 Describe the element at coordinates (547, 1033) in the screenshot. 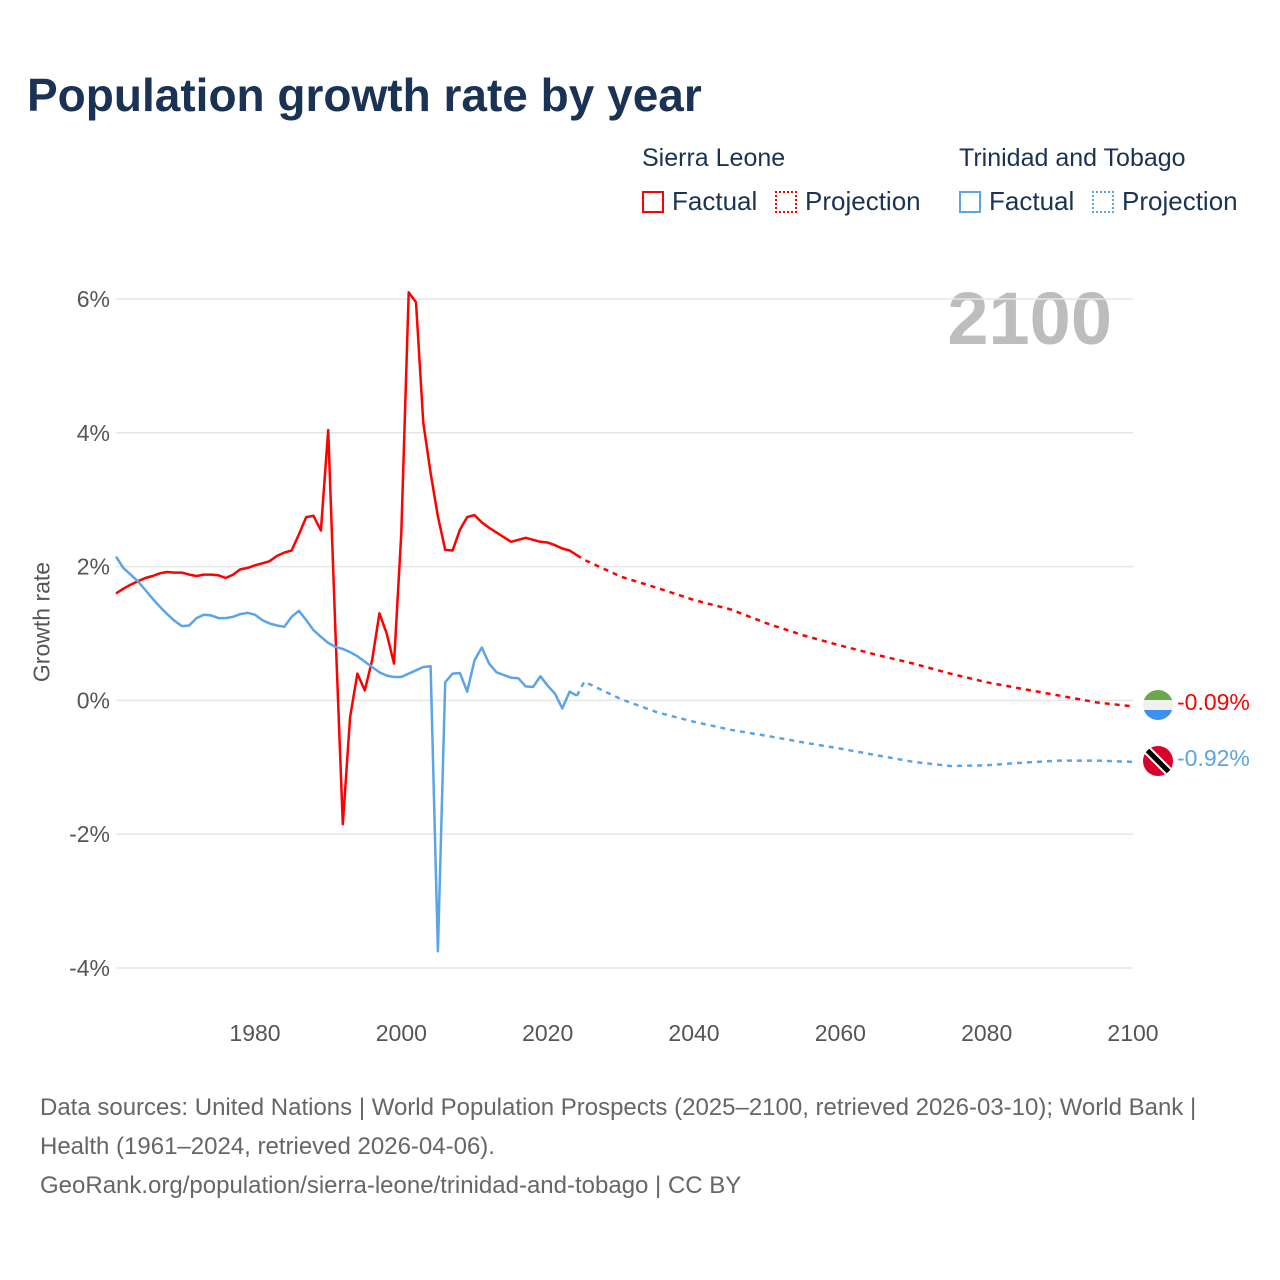

I see `x-tick-label: 2020` at that location.